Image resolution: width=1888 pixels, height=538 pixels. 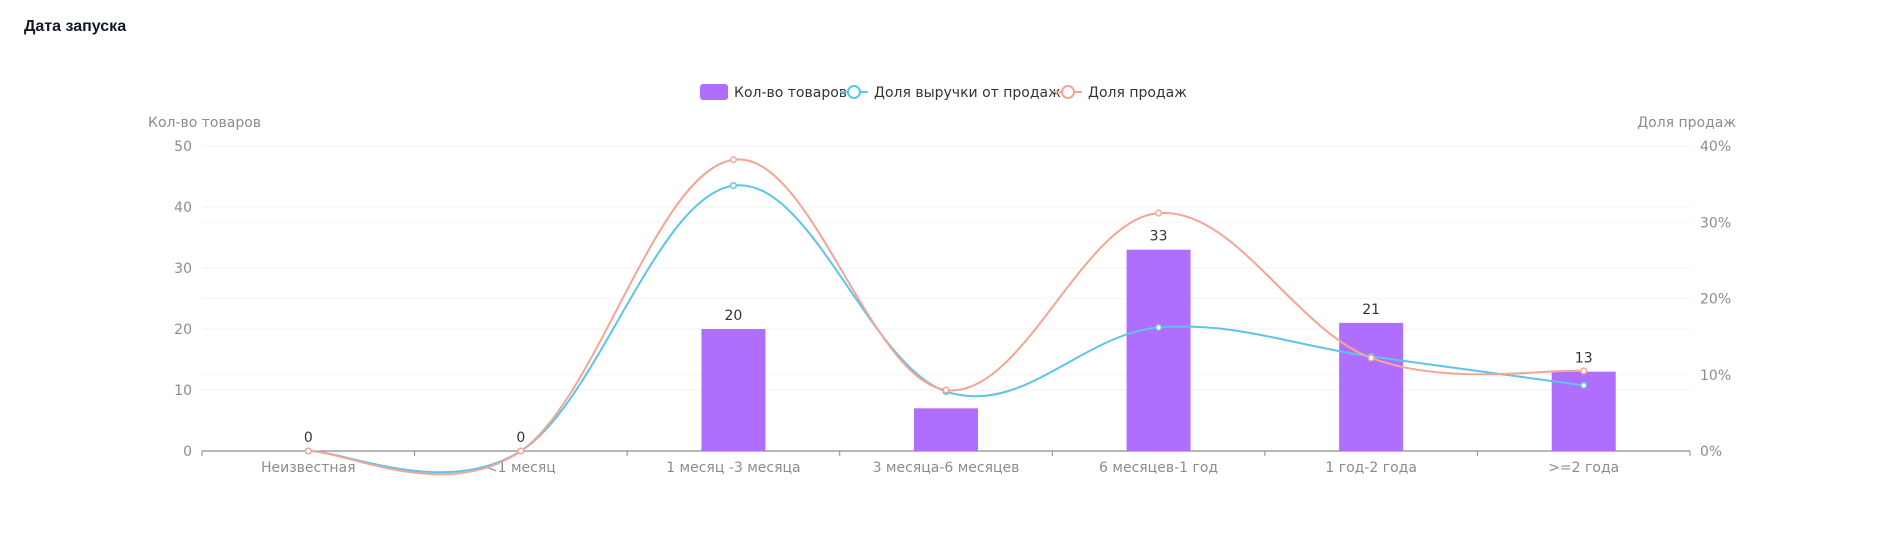 I want to click on legend-label-bar: Кол-во товаров, so click(x=790, y=93).